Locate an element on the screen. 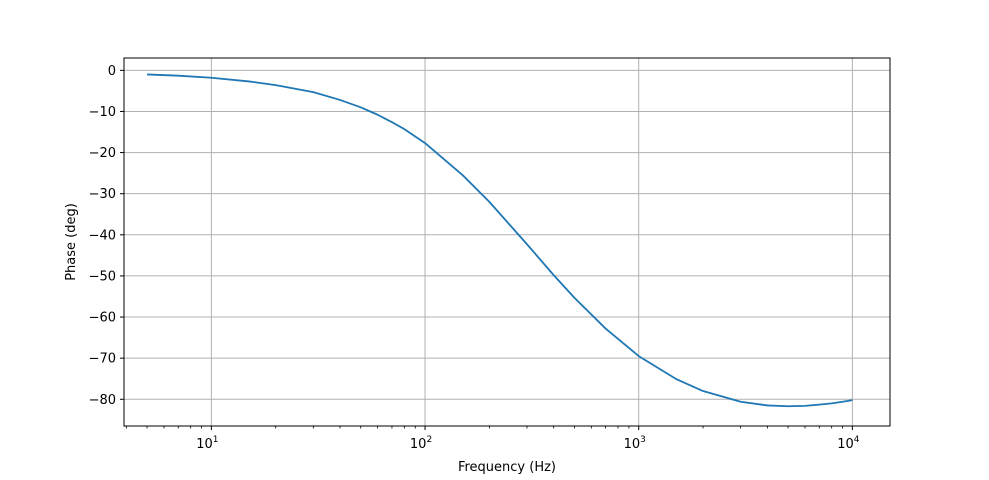 This screenshot has height=480, width=989. x-tick-label: 104 is located at coordinates (848, 443).